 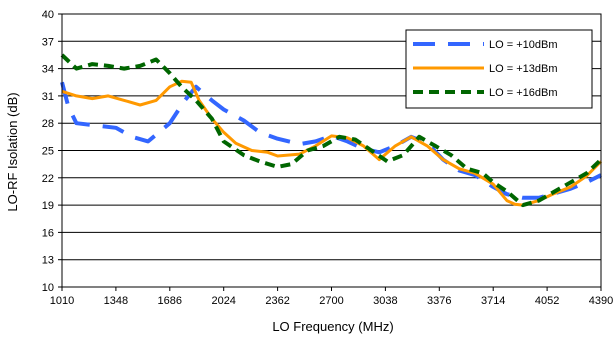 I want to click on x-tick-label: 1686, so click(x=170, y=301).